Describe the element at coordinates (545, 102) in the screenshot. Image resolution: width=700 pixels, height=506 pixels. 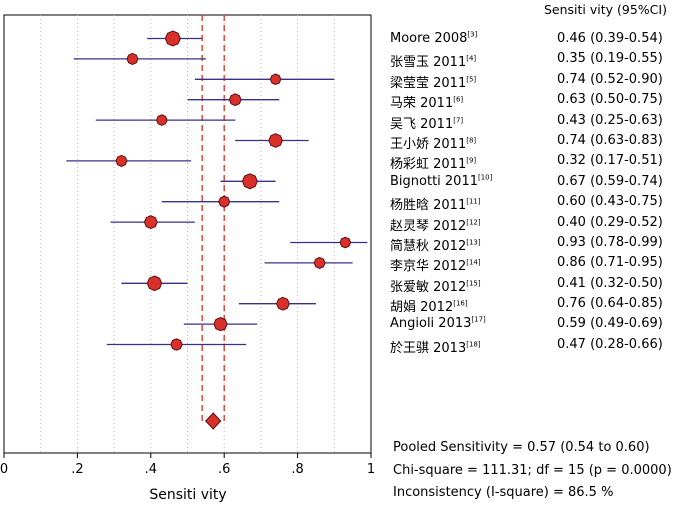
I see `study-row: 马荣 2011[6] 0.63 (0.50-0.75)` at that location.